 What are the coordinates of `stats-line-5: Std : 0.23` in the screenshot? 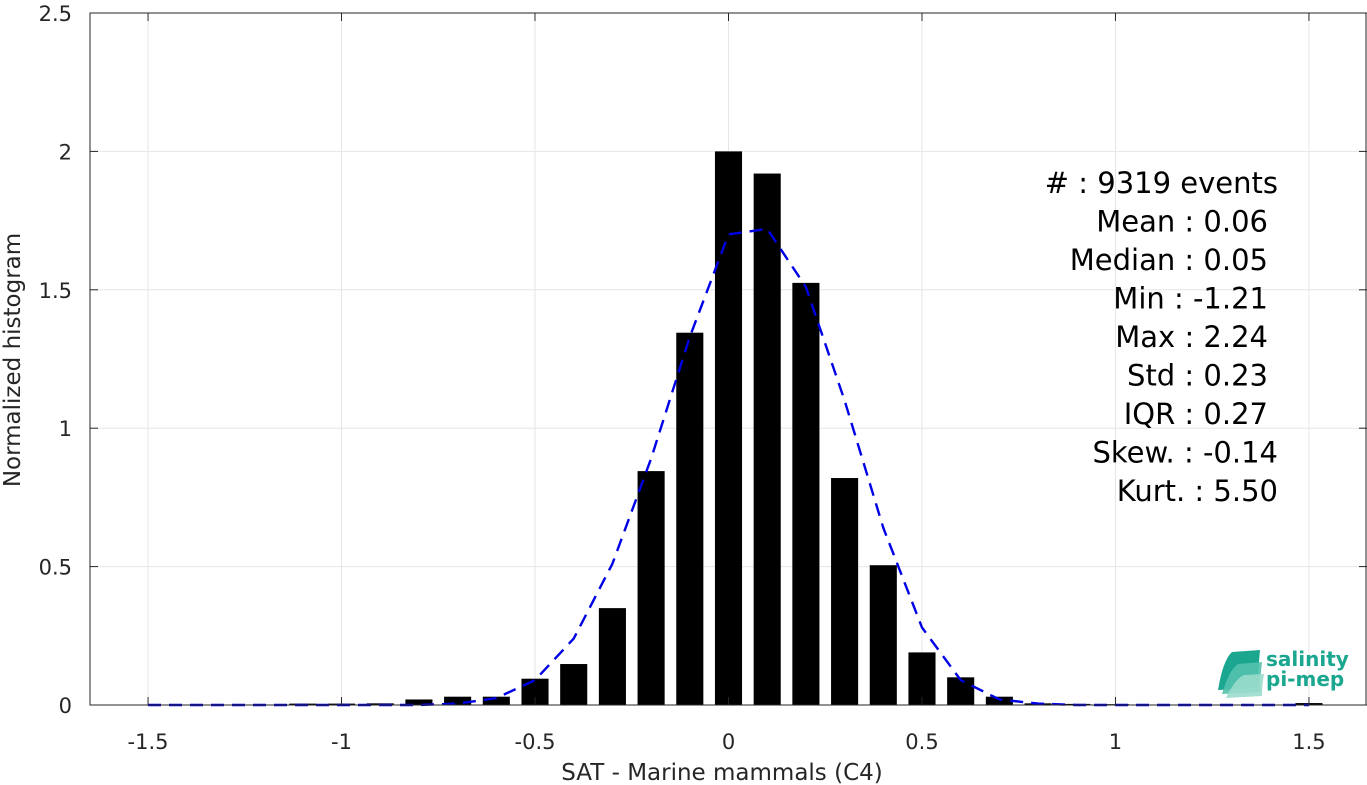 It's located at (1197, 376).